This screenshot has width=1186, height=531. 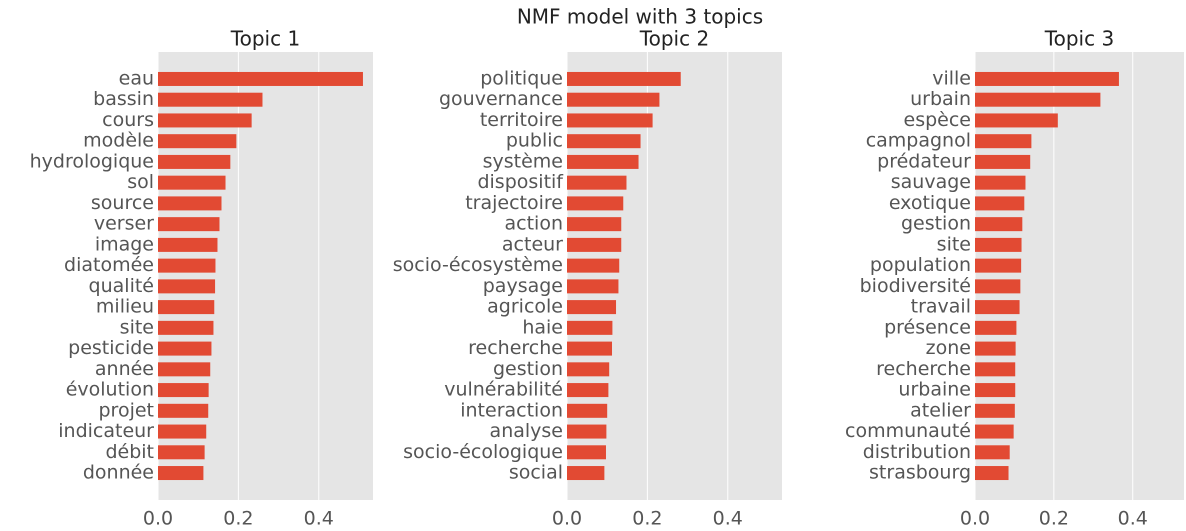 What do you see at coordinates (523, 161) in the screenshot?
I see `y-tick-label: système` at bounding box center [523, 161].